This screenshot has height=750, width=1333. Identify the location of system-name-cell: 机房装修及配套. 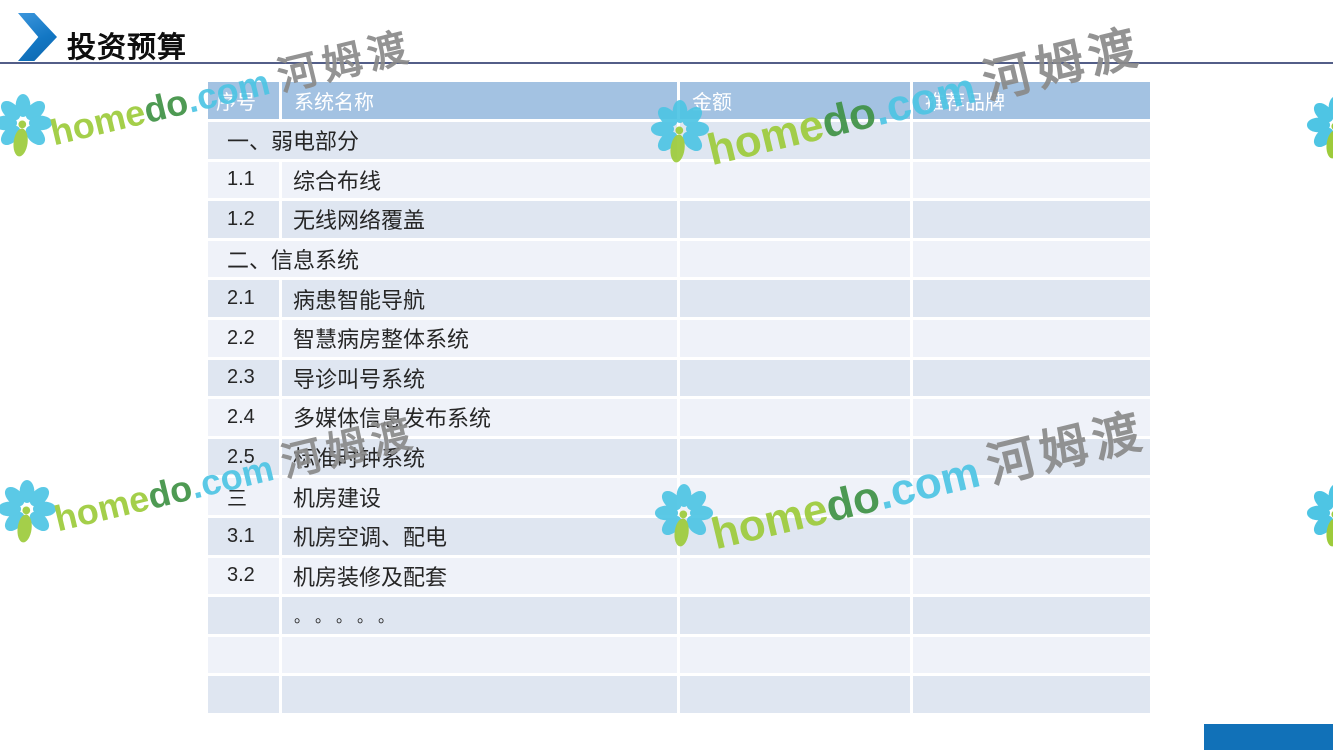
(479, 576).